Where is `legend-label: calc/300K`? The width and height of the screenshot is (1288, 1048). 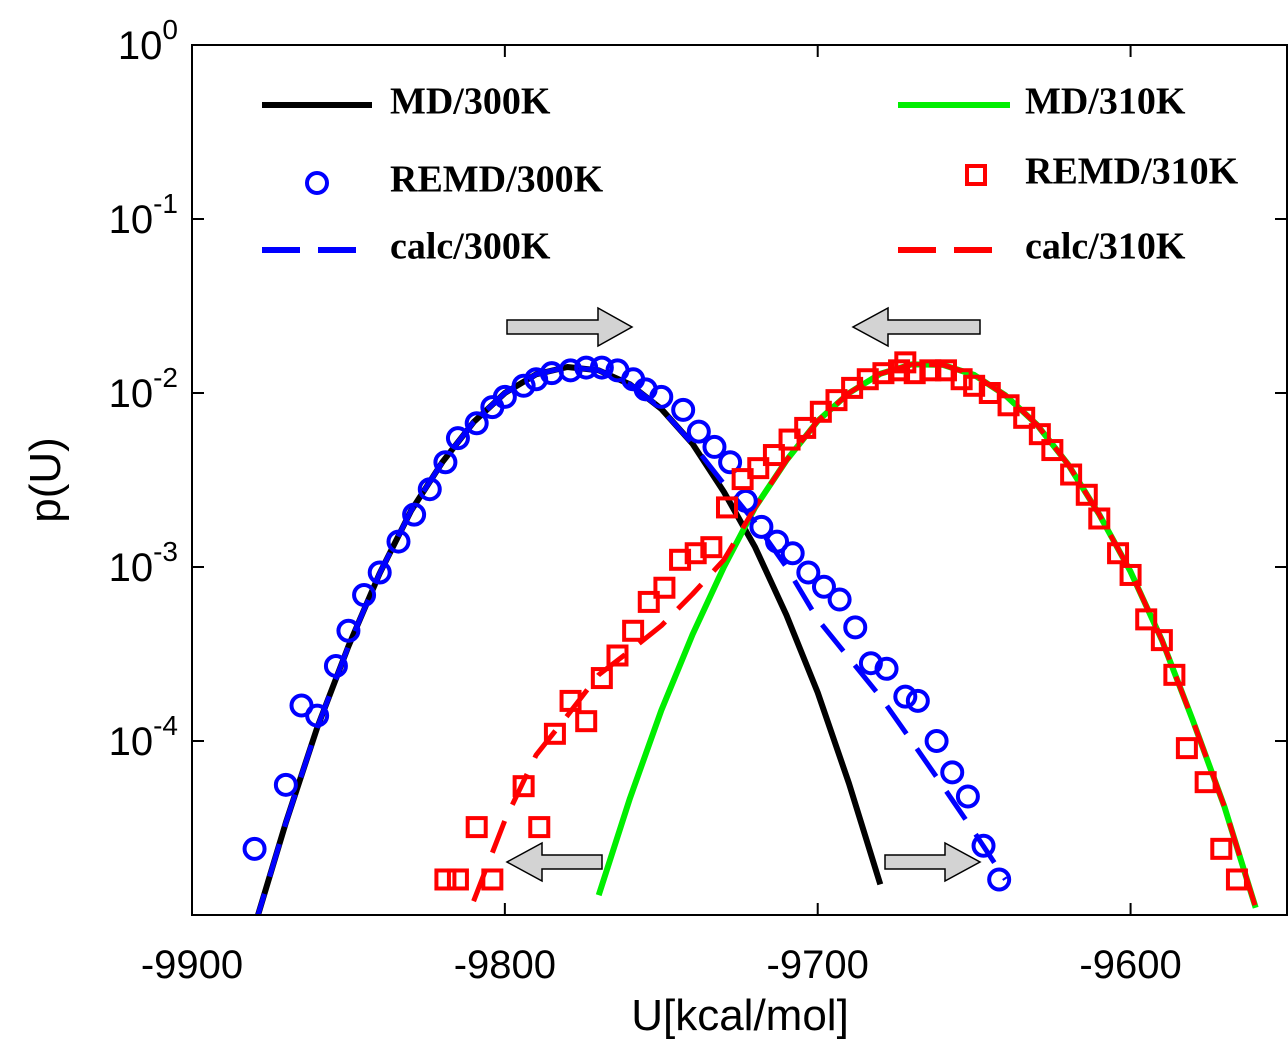
legend-label: calc/300K is located at coordinates (470, 247).